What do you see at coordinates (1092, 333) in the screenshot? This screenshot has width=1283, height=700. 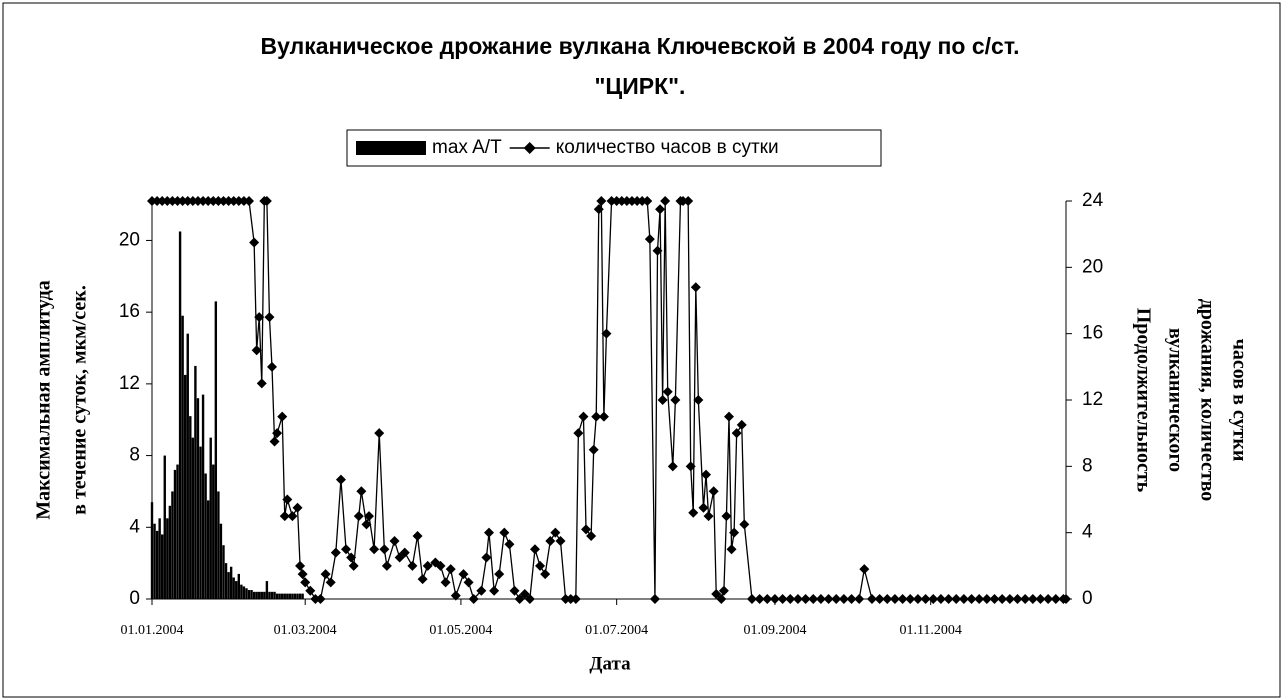 I see `y2-tick-label: 16` at bounding box center [1092, 333].